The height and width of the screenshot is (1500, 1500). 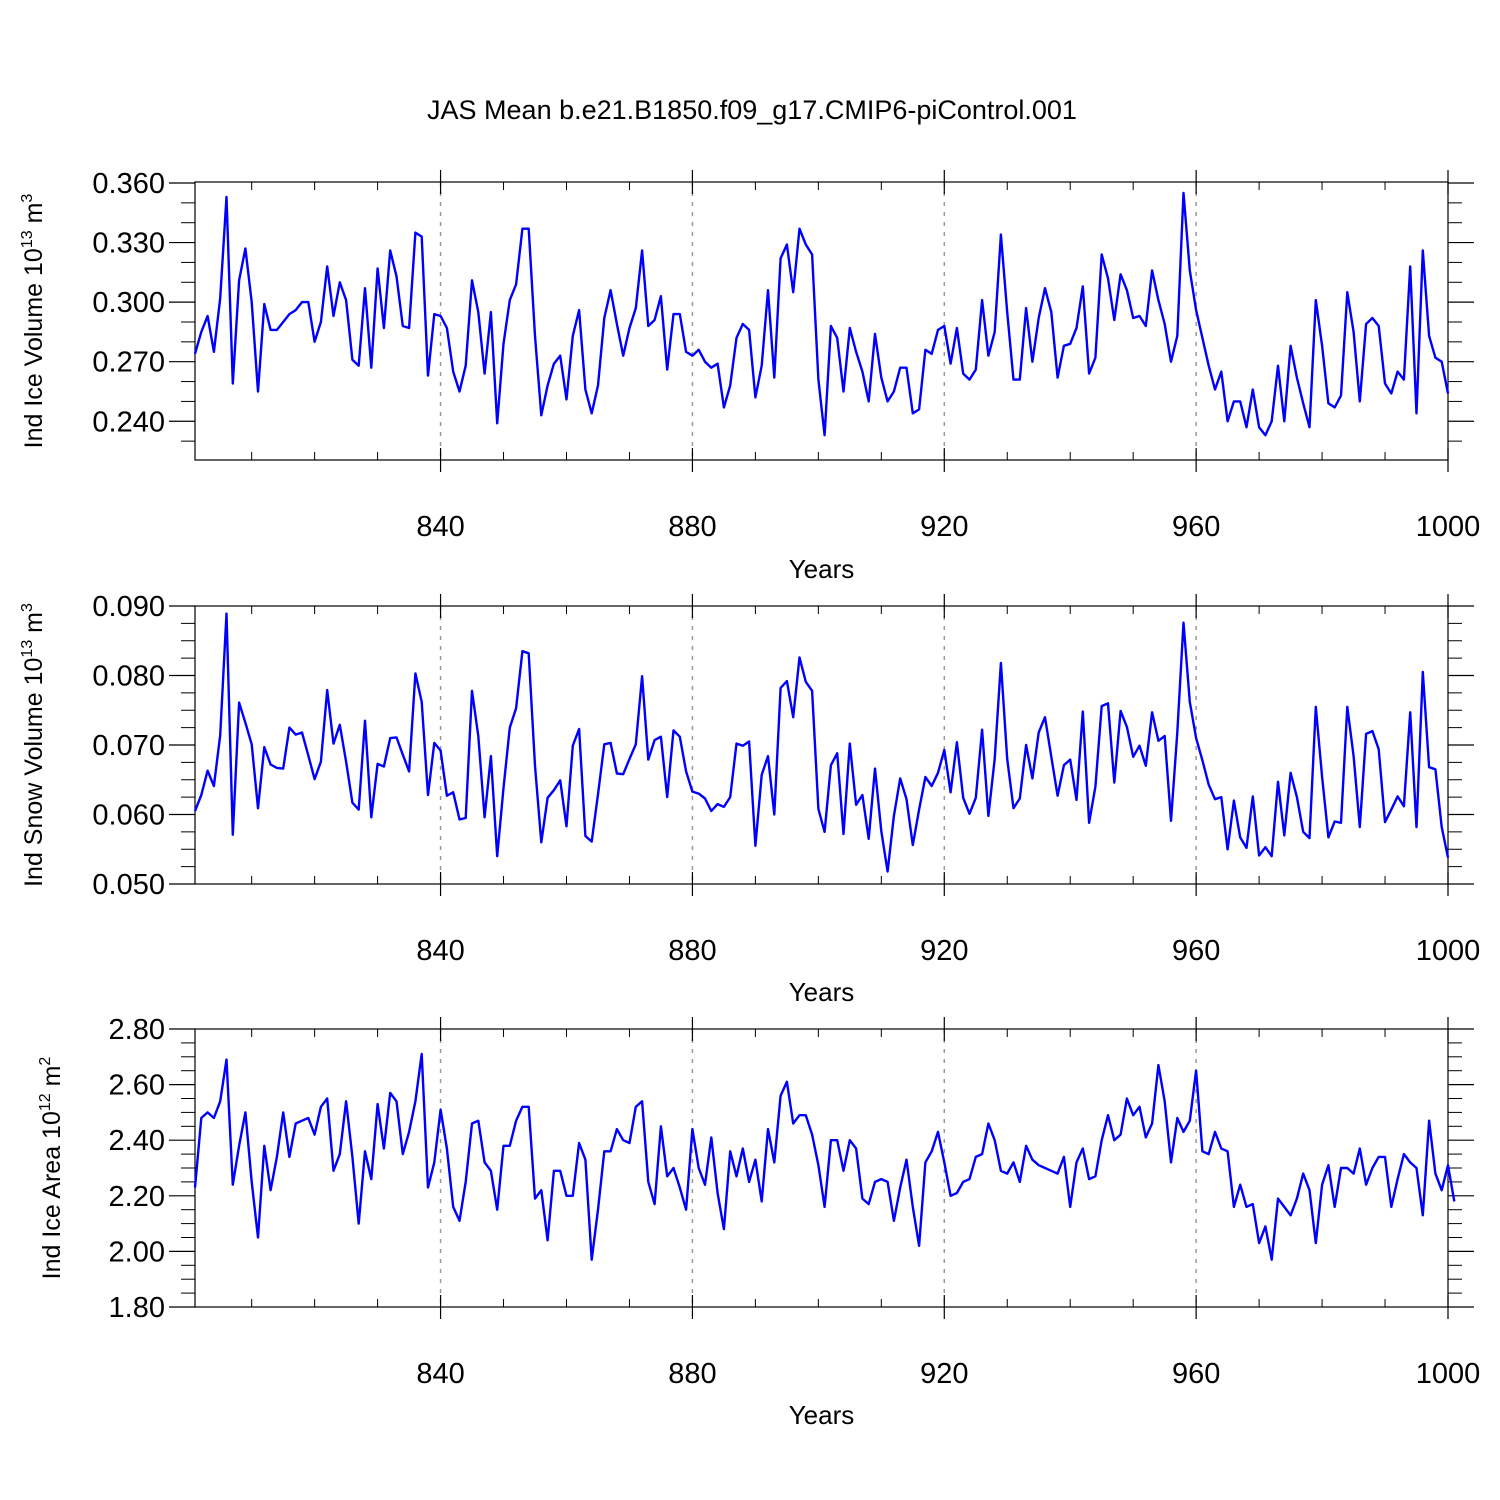 I want to click on y-tick-label: 0.300, so click(x=128, y=303).